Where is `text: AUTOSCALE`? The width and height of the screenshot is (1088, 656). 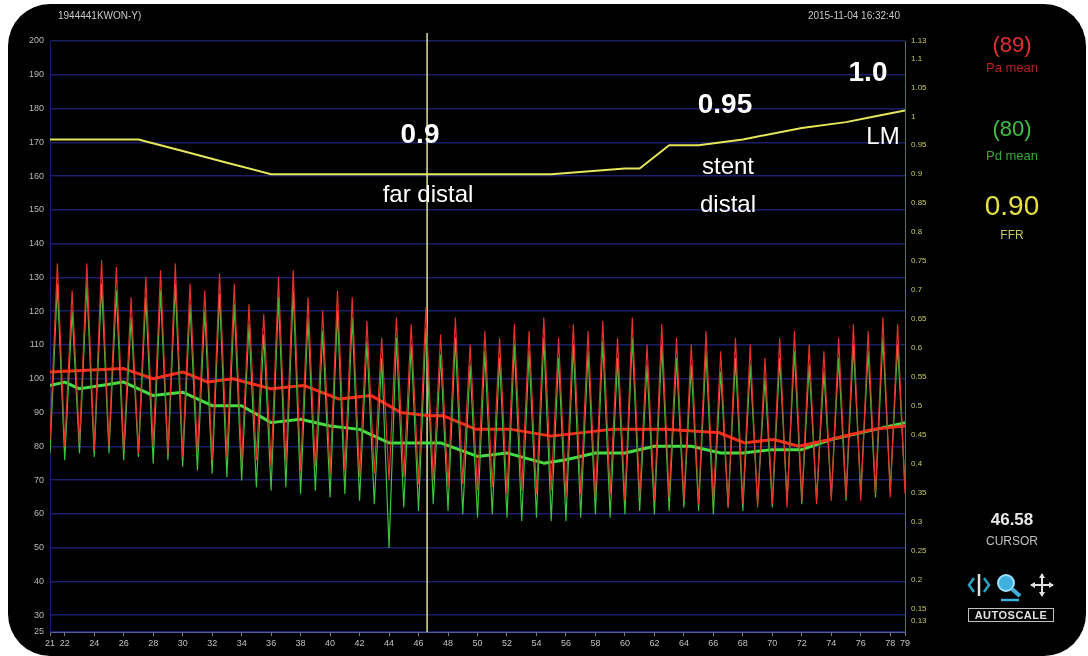 text: AUTOSCALE is located at coordinates (1011, 615).